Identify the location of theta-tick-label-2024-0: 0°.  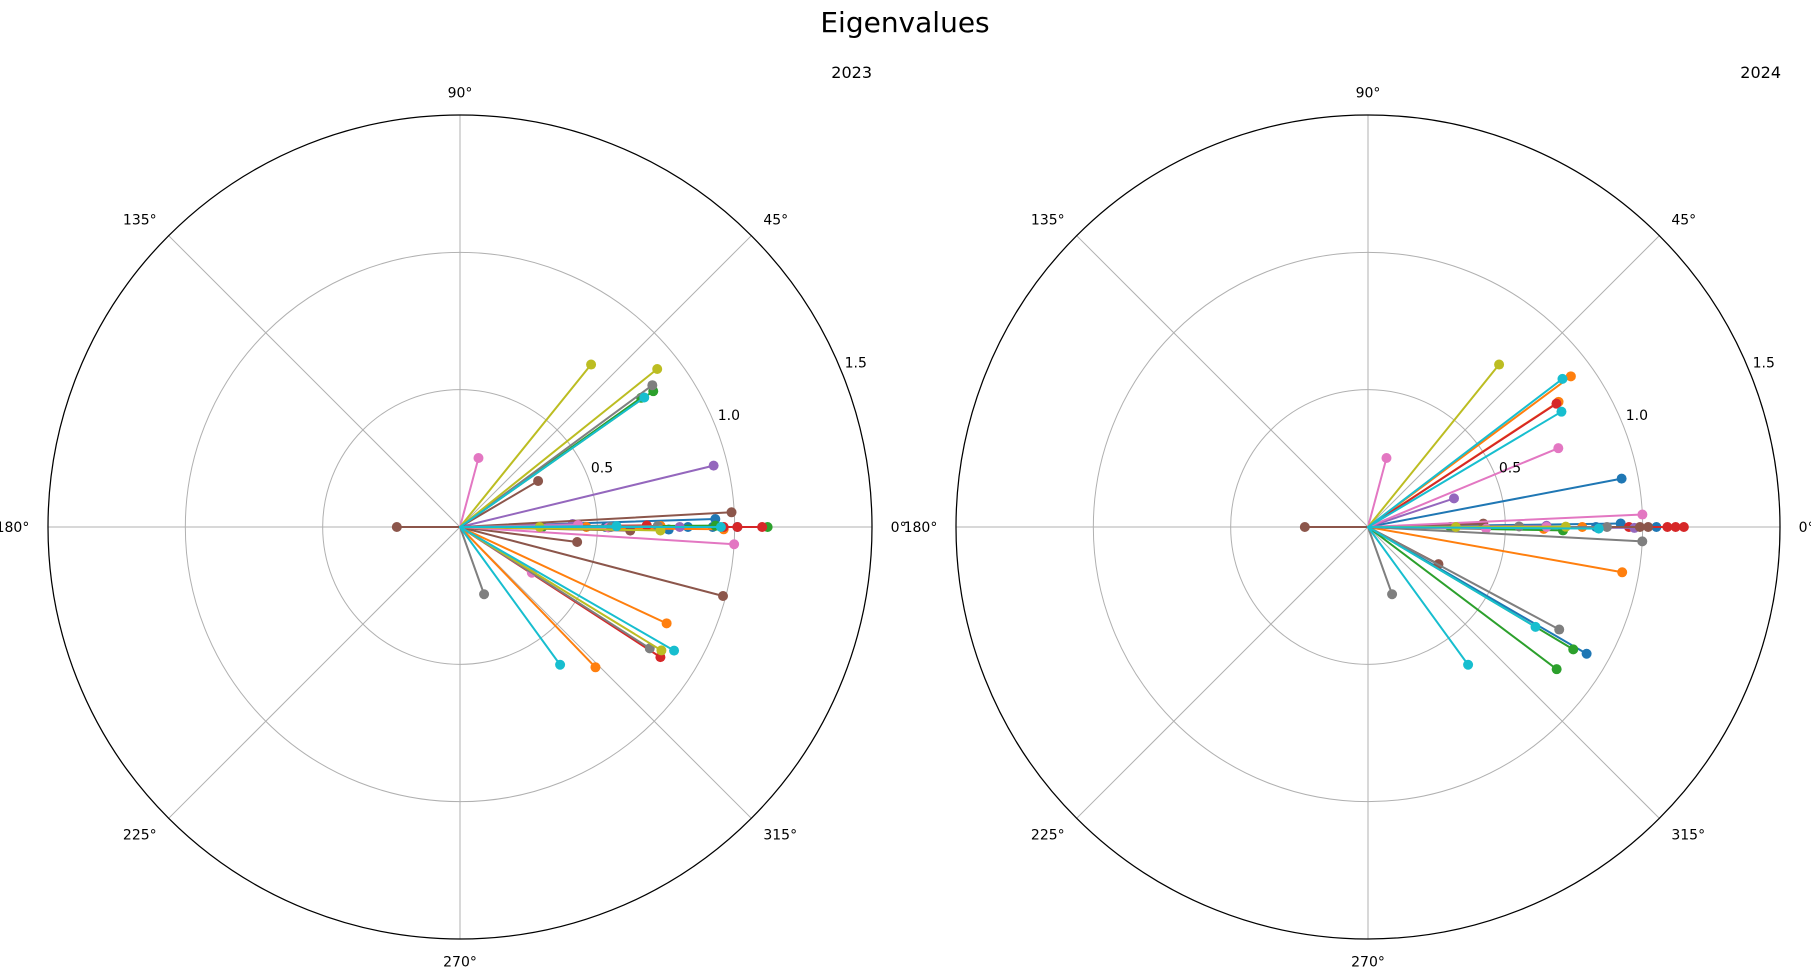
(1805, 528).